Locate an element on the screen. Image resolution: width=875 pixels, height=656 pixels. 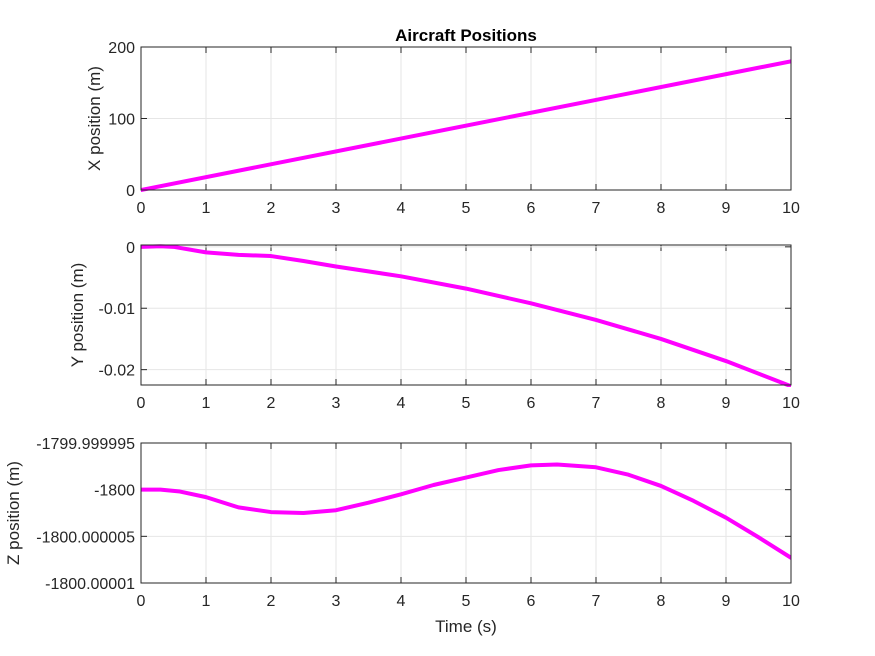
y-axis-label: Z position (m) is located at coordinates (13, 513).